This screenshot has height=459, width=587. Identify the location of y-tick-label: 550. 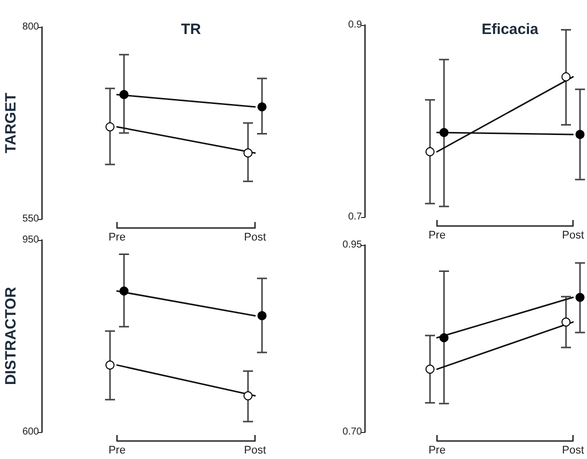
(31, 219).